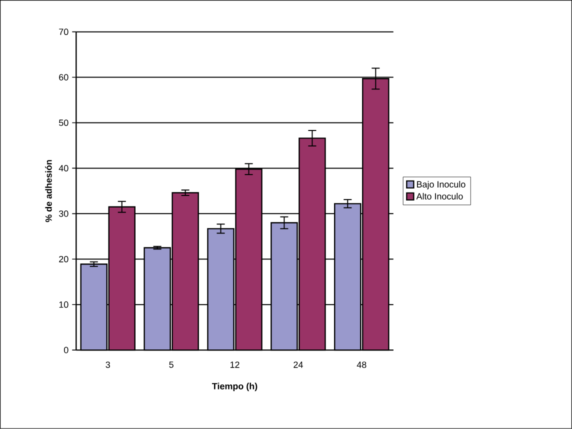  What do you see at coordinates (63, 32) in the screenshot?
I see `y-tick-label: 70` at bounding box center [63, 32].